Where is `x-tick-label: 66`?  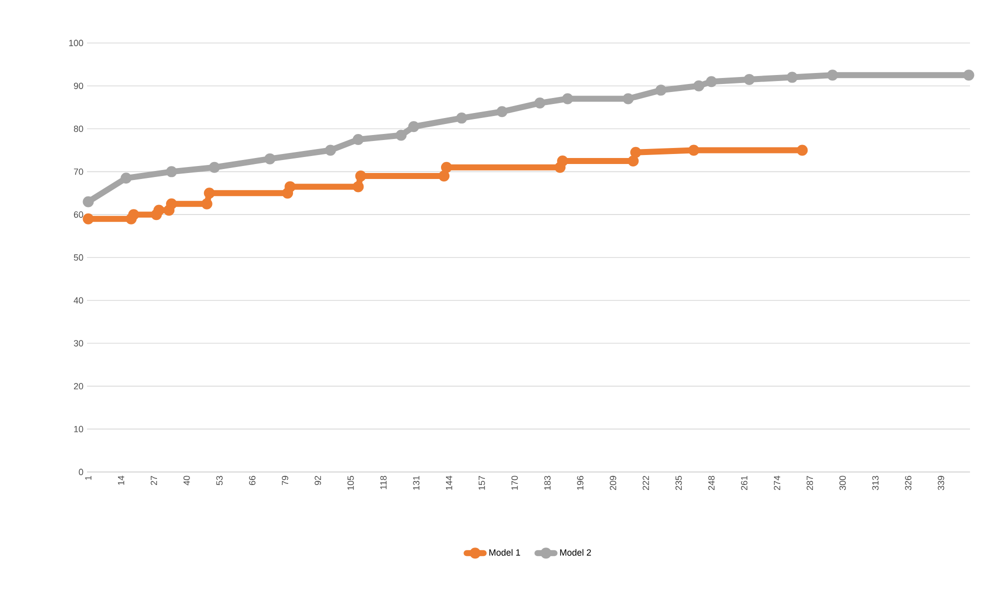
x-tick-label: 66 is located at coordinates (252, 481).